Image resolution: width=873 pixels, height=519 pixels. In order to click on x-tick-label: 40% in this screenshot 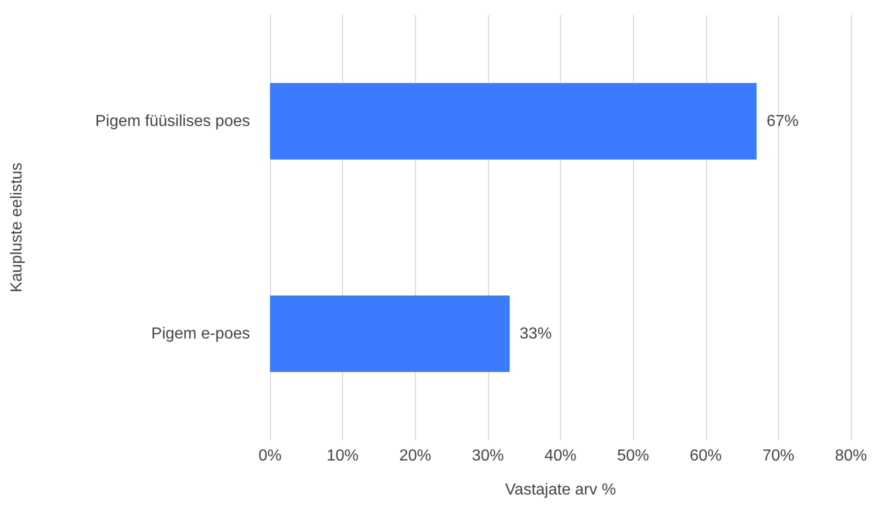, I will do `click(560, 456)`.